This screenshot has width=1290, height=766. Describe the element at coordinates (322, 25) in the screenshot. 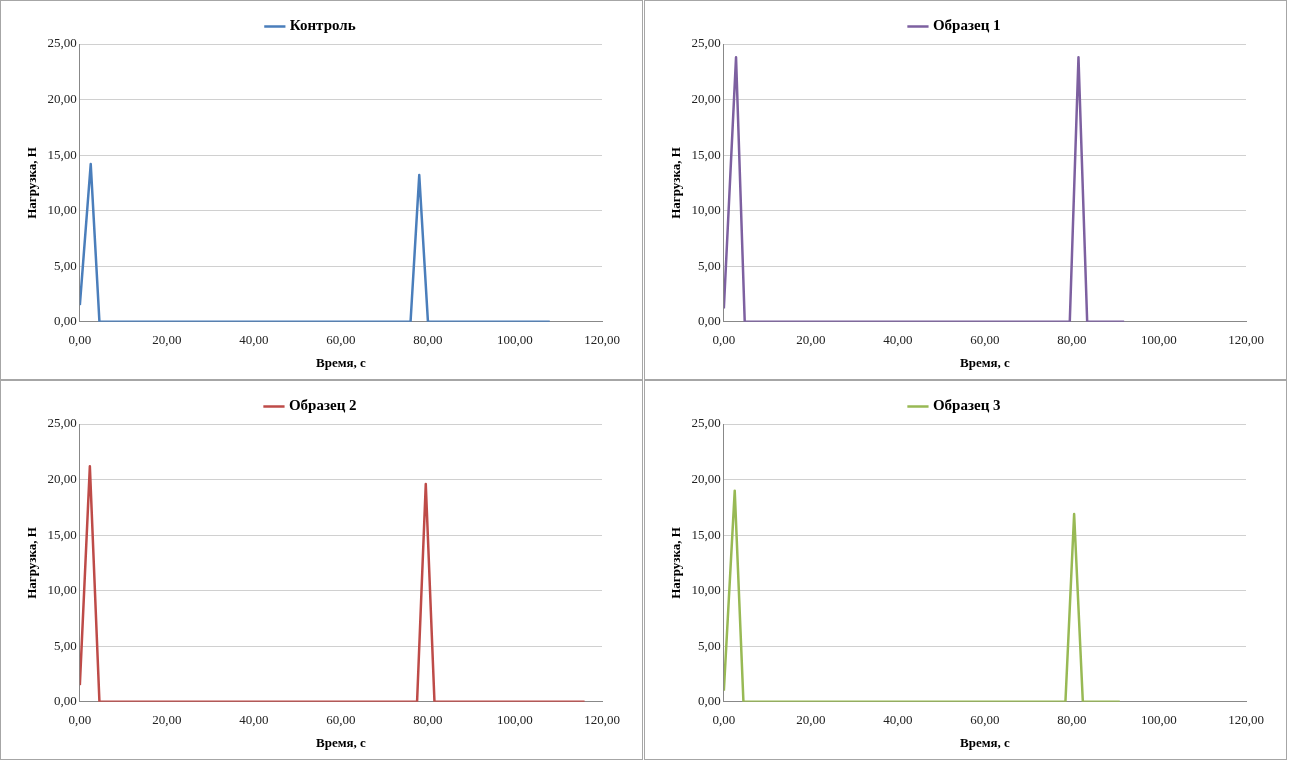

I see `legend-label: Контроль` at that location.